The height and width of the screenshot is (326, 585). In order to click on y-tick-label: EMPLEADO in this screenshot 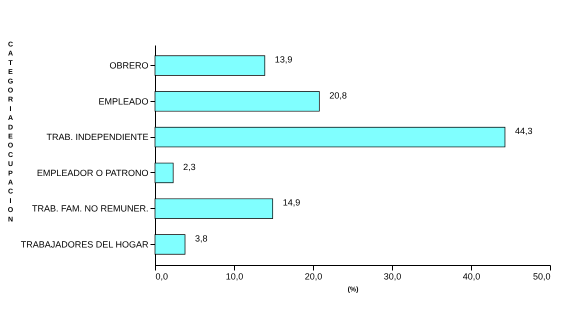, I will do `click(123, 101)`.